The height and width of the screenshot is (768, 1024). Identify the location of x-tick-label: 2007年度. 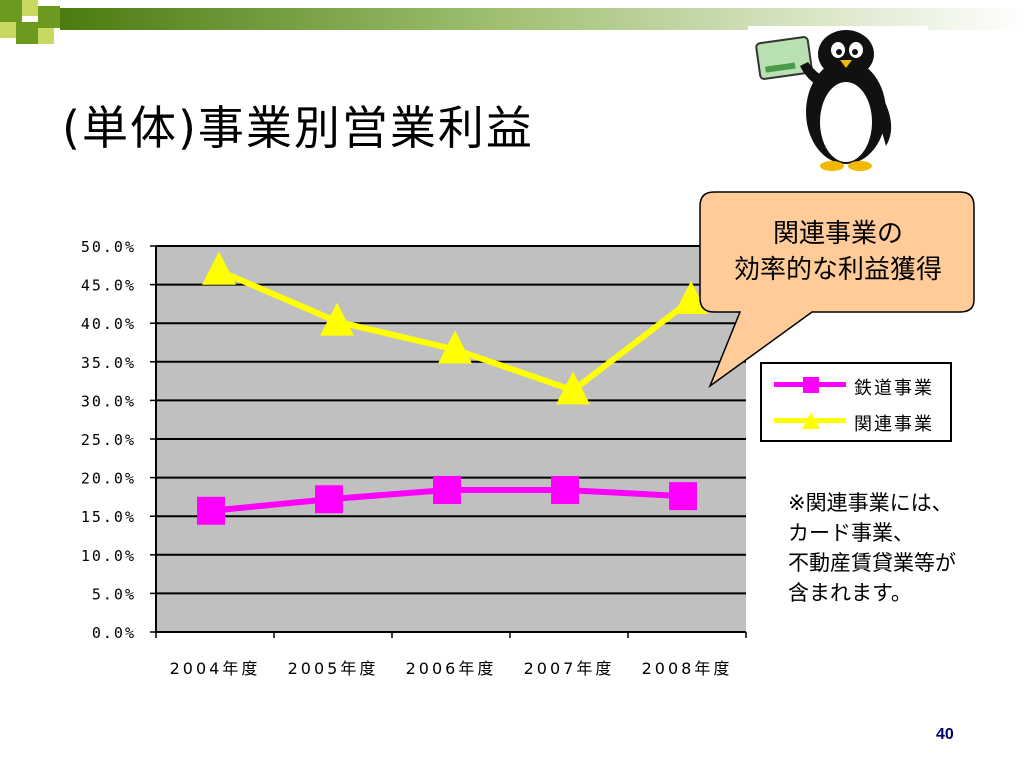
(569, 668).